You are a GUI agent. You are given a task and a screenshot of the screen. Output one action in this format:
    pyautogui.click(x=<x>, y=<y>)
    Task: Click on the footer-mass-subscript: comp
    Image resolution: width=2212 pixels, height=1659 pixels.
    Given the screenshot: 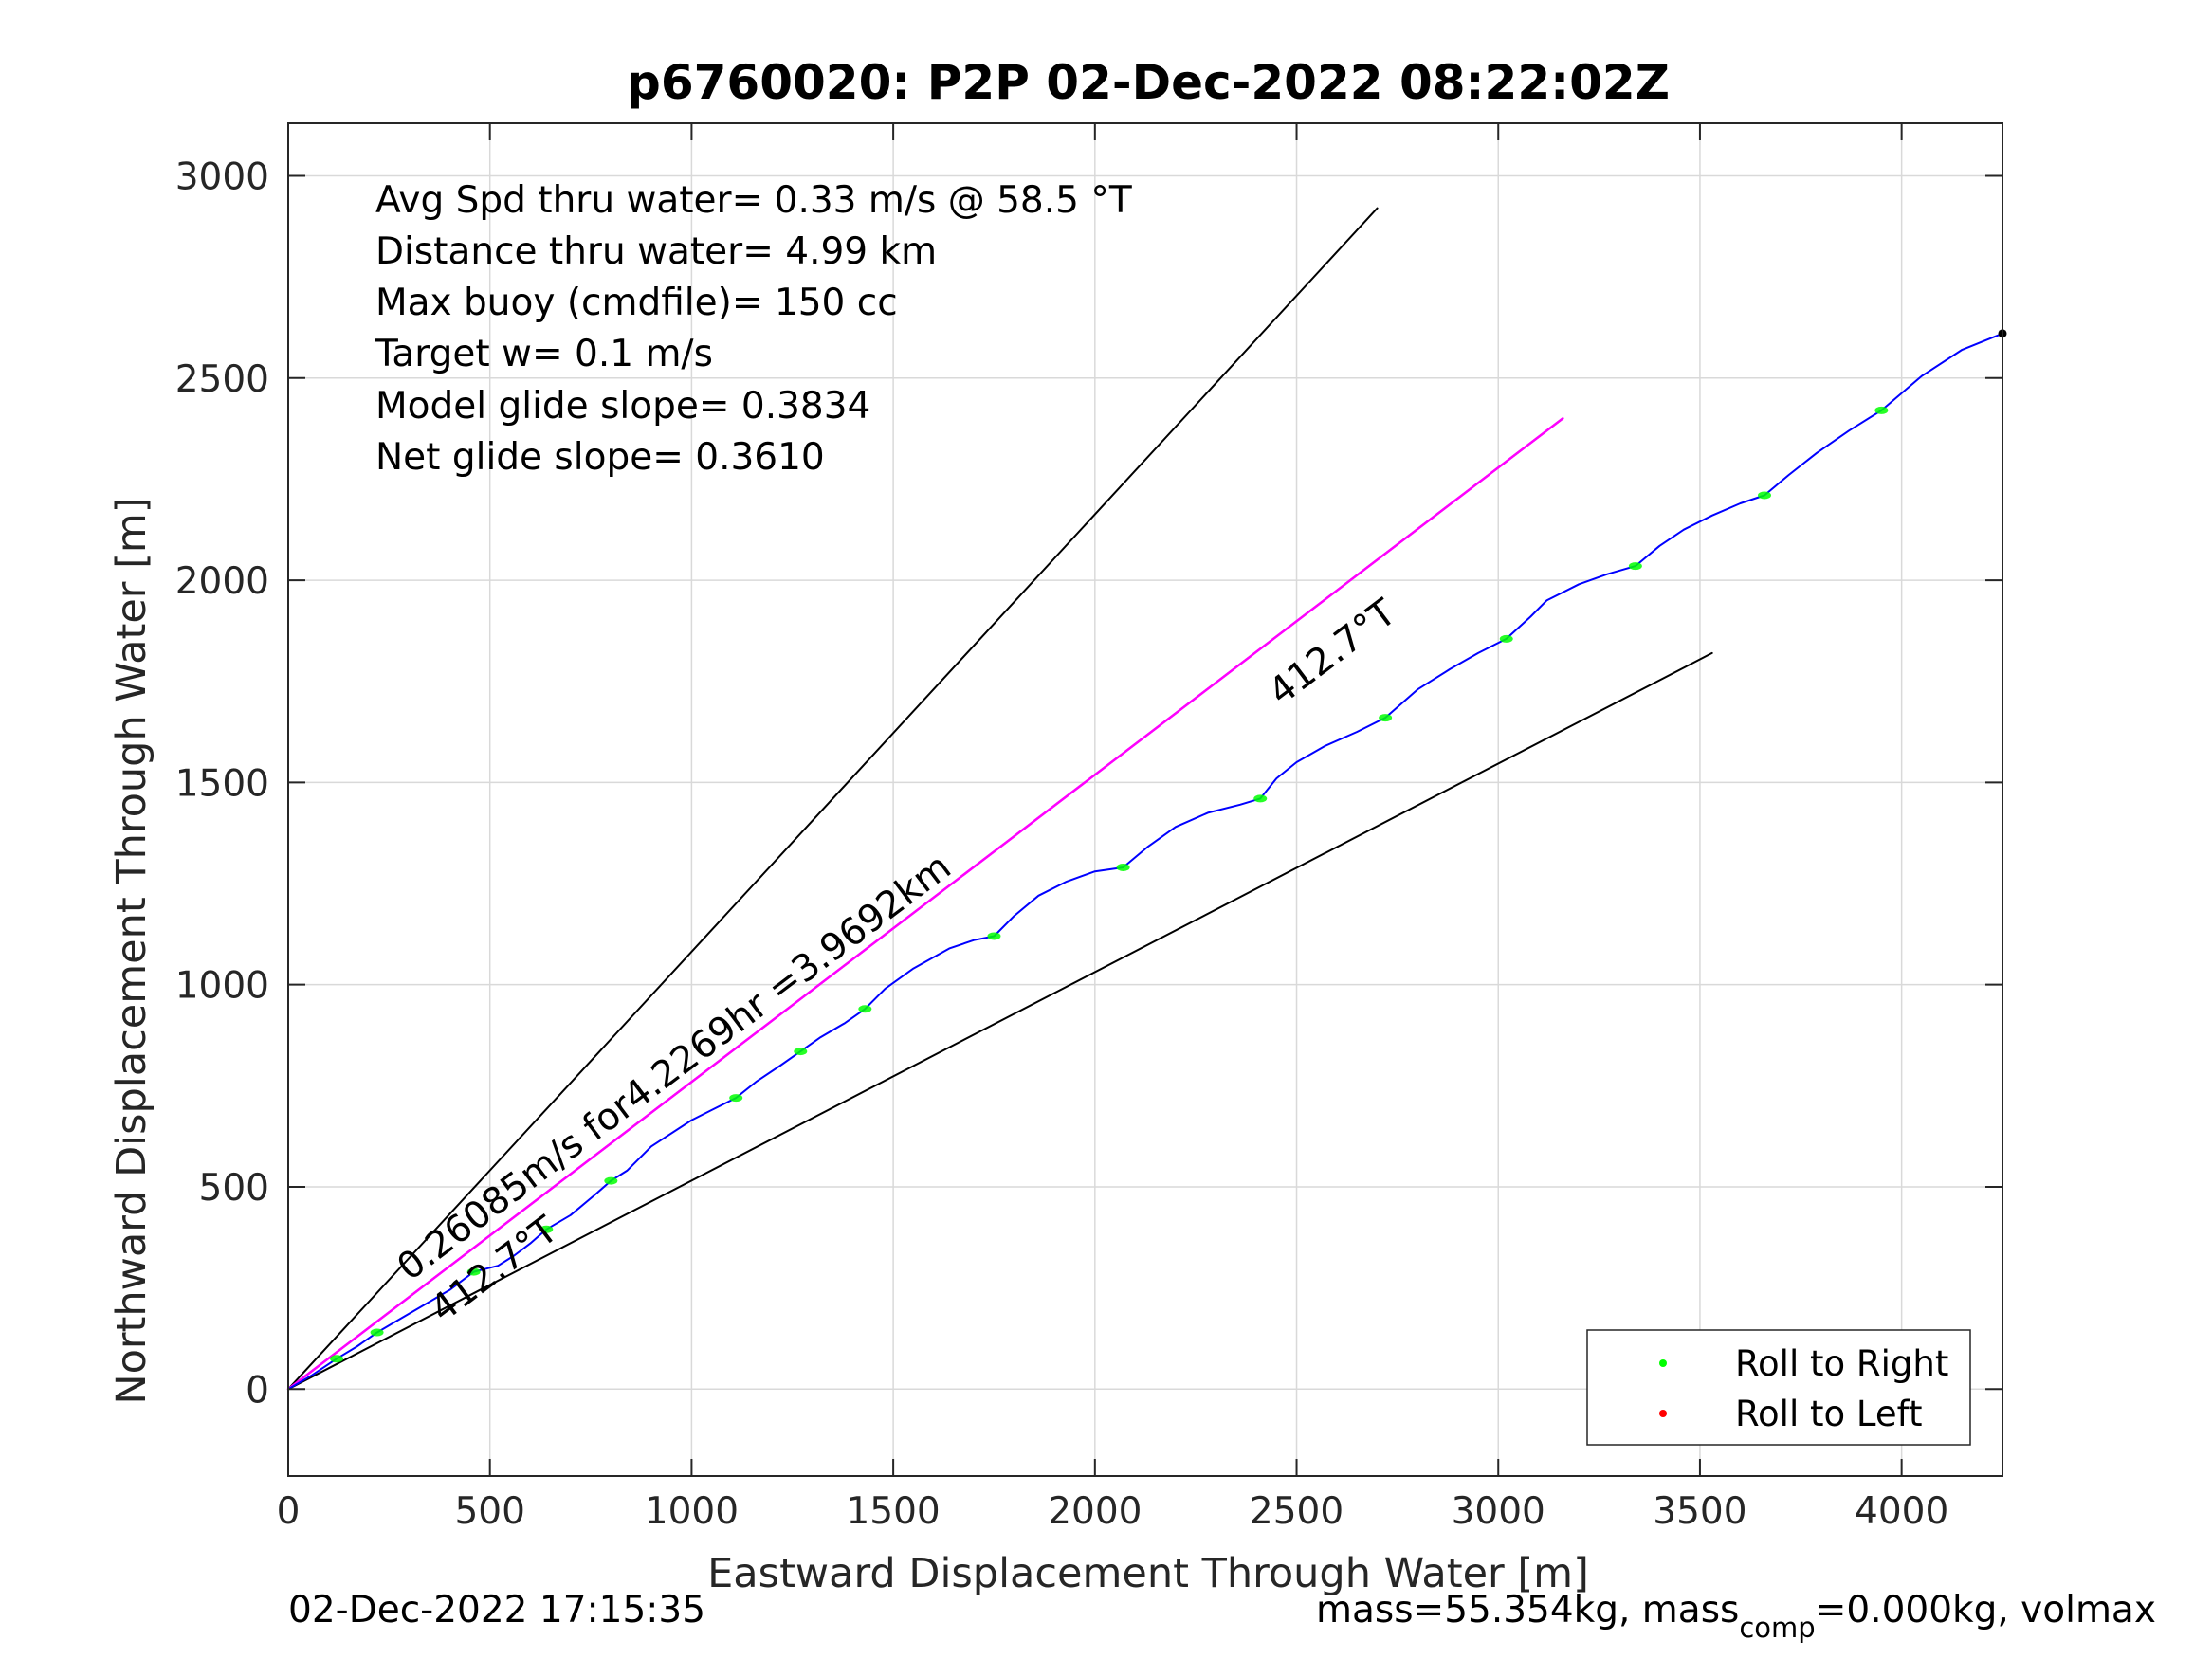 What is the action you would take?
    pyautogui.click(x=1777, y=1628)
    